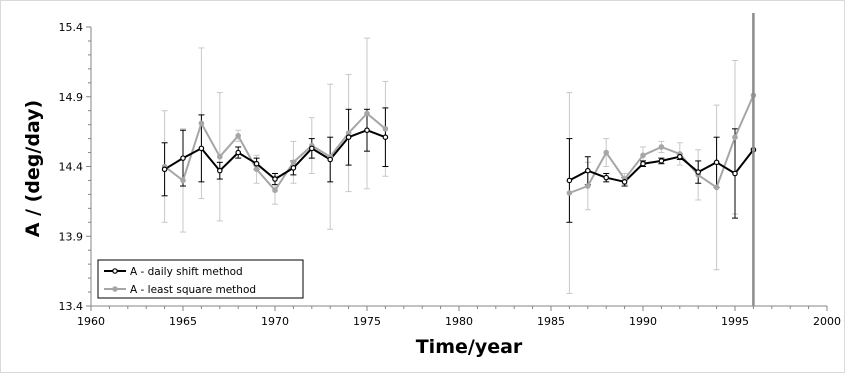  Describe the element at coordinates (459, 321) in the screenshot. I see `x-tick-label: 1980` at that location.